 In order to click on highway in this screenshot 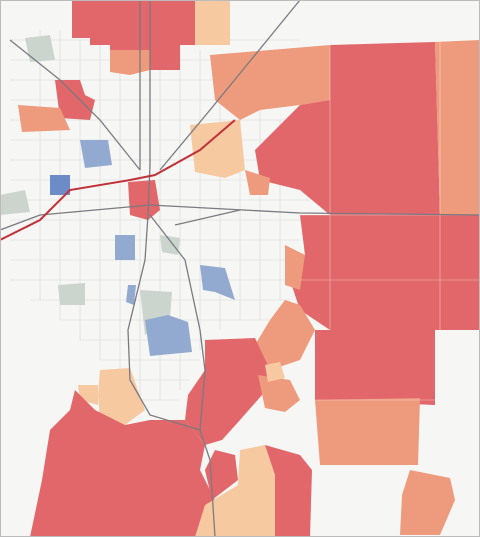, I will do `click(118, 180)`.